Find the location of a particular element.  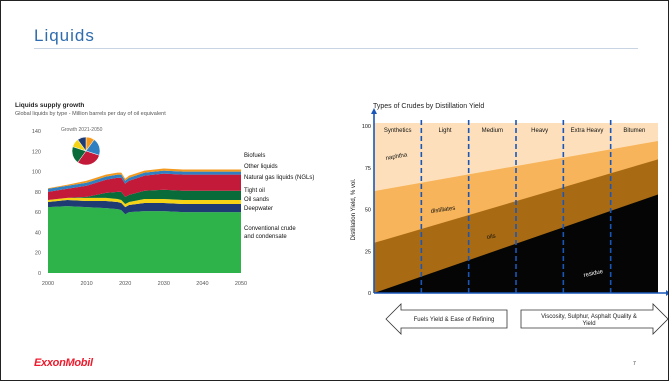

y-tick-label: 25 is located at coordinates (368, 252).